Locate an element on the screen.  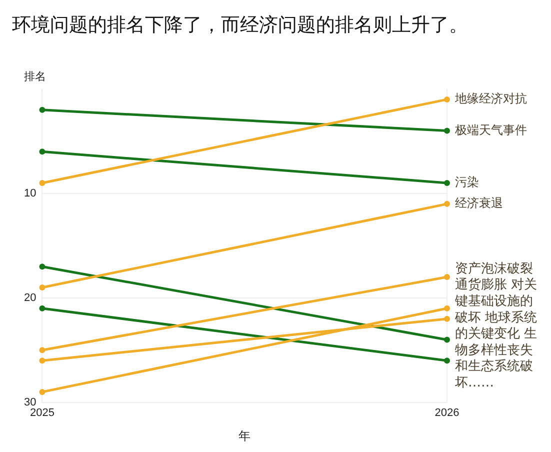
x-tick-label: 2025 is located at coordinates (42, 413).